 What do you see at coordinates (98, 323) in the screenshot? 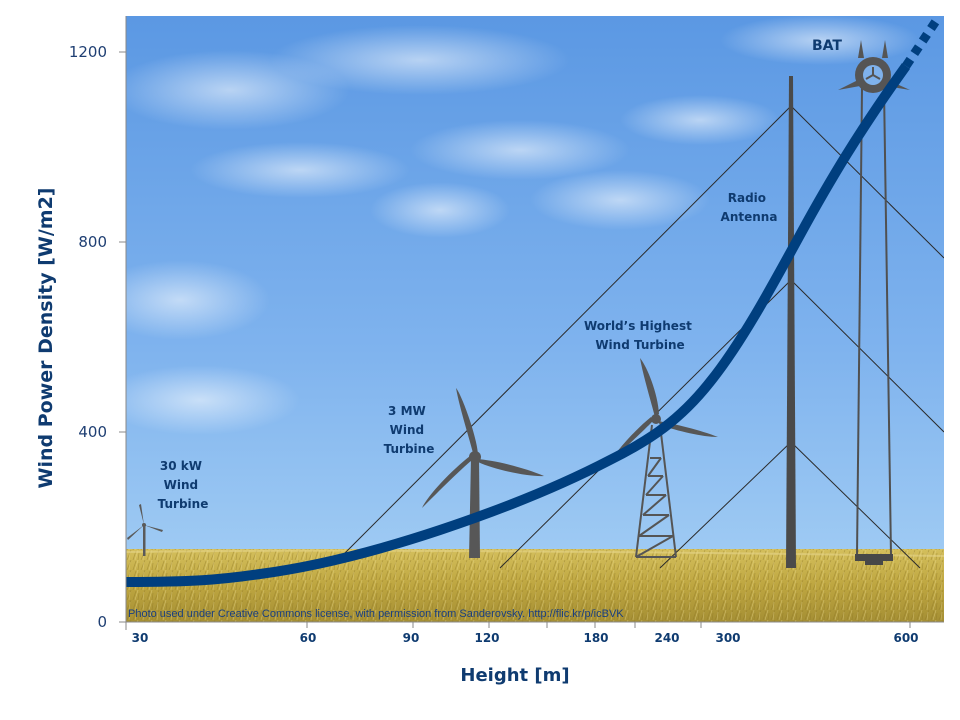
I see `y-axis: 1200 800 400 0` at bounding box center [98, 323].